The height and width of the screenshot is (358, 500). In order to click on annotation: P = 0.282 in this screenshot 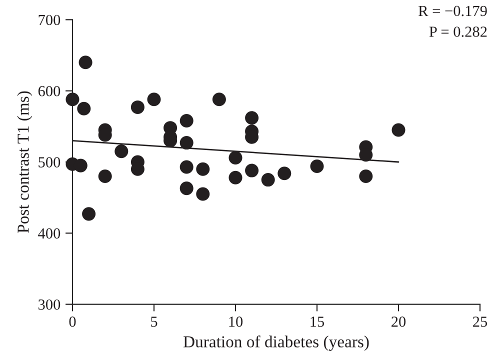, I will do `click(458, 31)`.